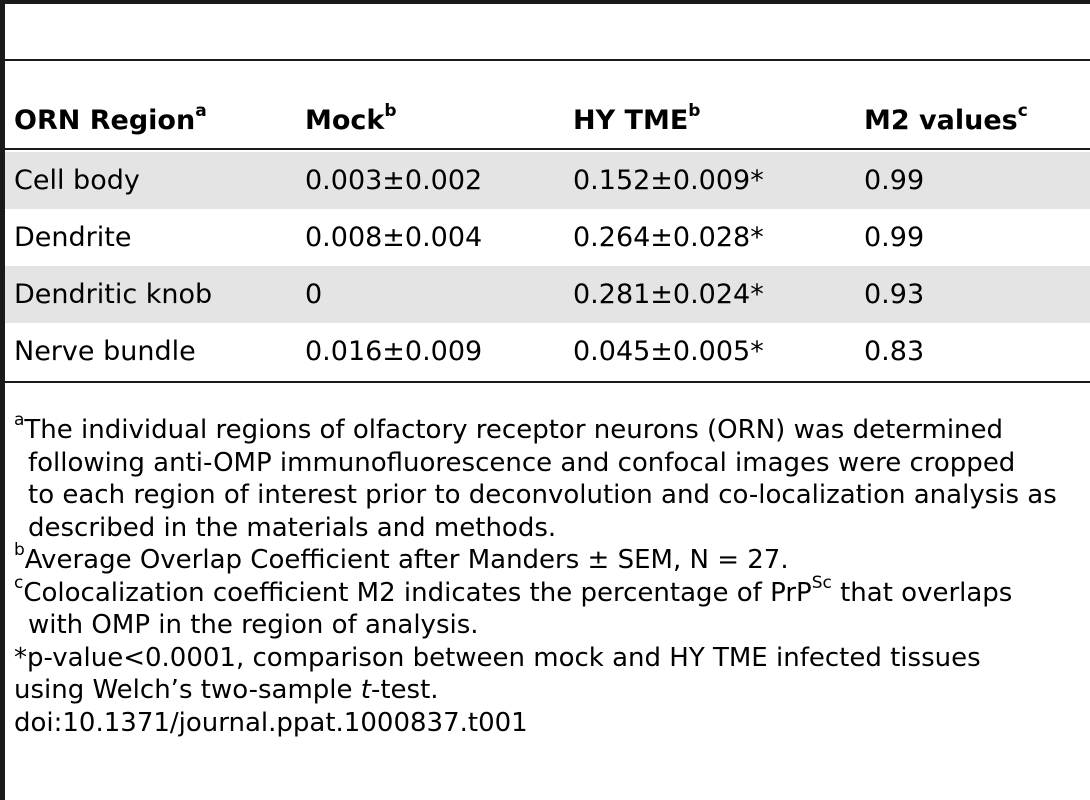 This screenshot has width=1090, height=800. I want to click on doi-line: doi:10.1371/journal.ppat.1000837.t001, so click(552, 723).